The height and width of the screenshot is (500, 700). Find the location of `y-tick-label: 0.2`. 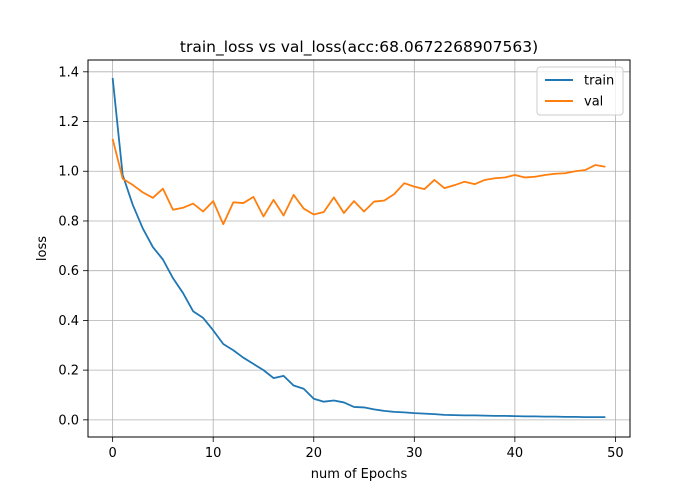

y-tick-label: 0.2 is located at coordinates (68, 371).